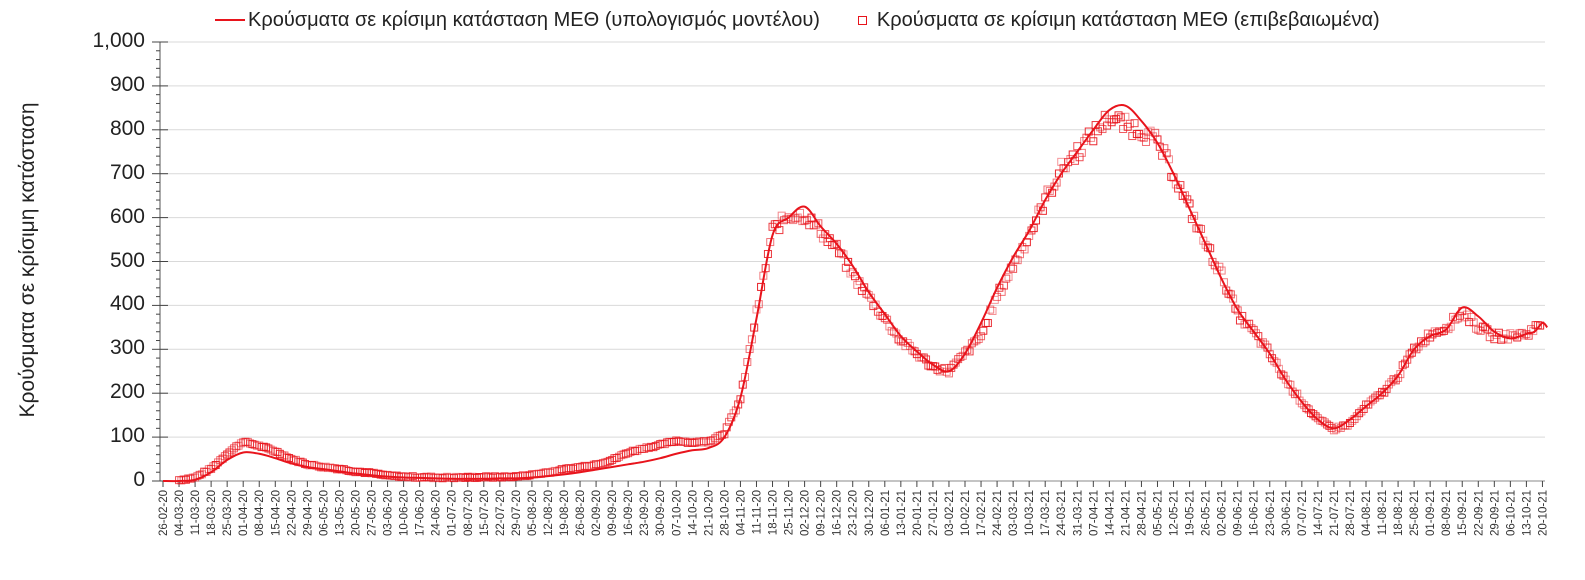  What do you see at coordinates (212, 513) in the screenshot?
I see `x-tick-label: 18-03-20` at bounding box center [212, 513].